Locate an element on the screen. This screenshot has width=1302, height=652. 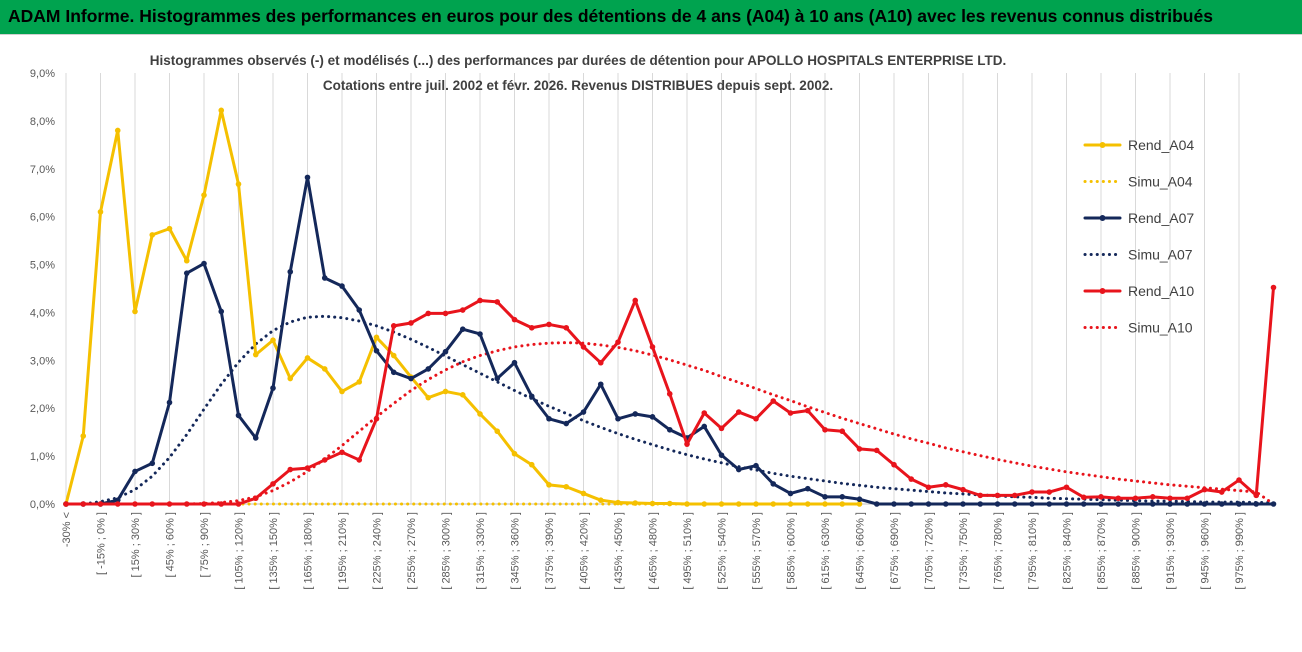
x-tick-label: [ 225% ; 240% ] is located at coordinates (378, 551).